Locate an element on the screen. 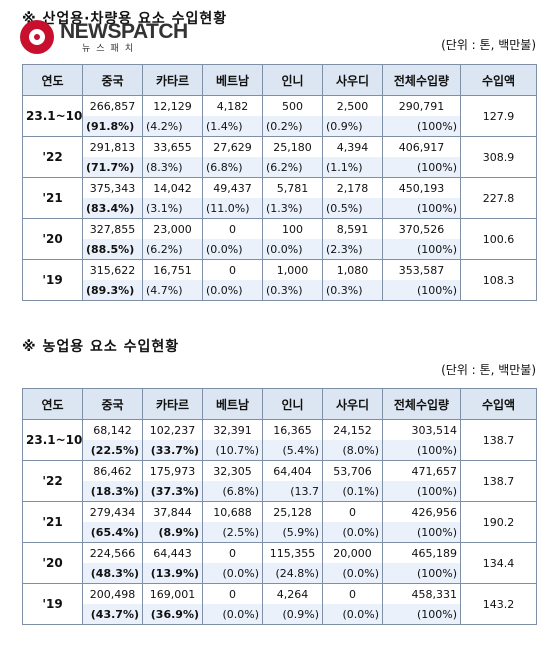  table-row: '20 327,855 23,000 0 100 8,591 370,526 100.6 is located at coordinates (279, 239).